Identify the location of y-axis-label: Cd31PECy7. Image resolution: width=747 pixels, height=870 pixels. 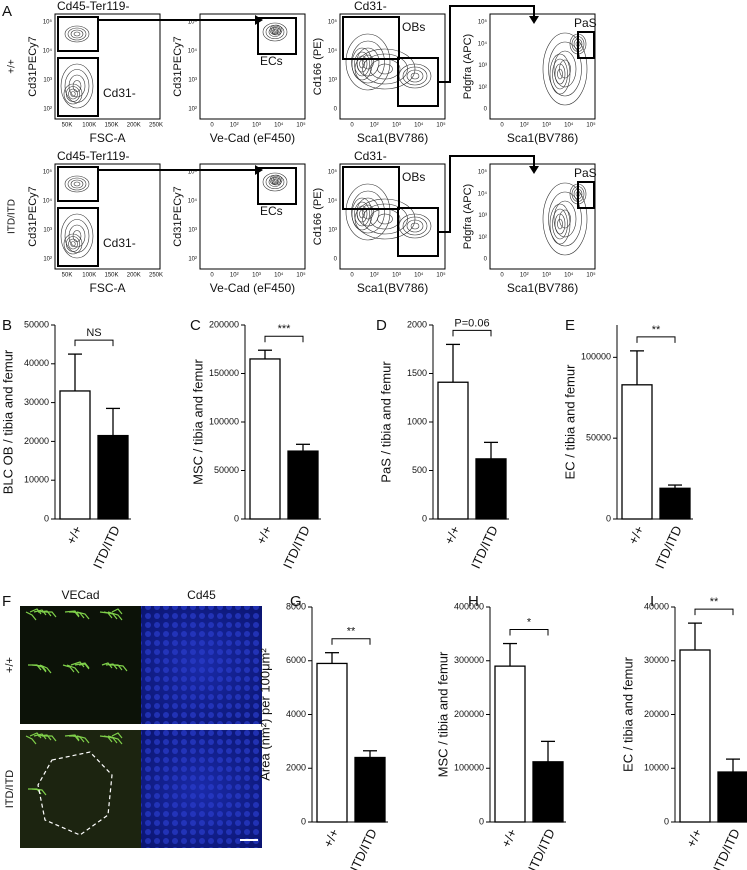
(33, 216).